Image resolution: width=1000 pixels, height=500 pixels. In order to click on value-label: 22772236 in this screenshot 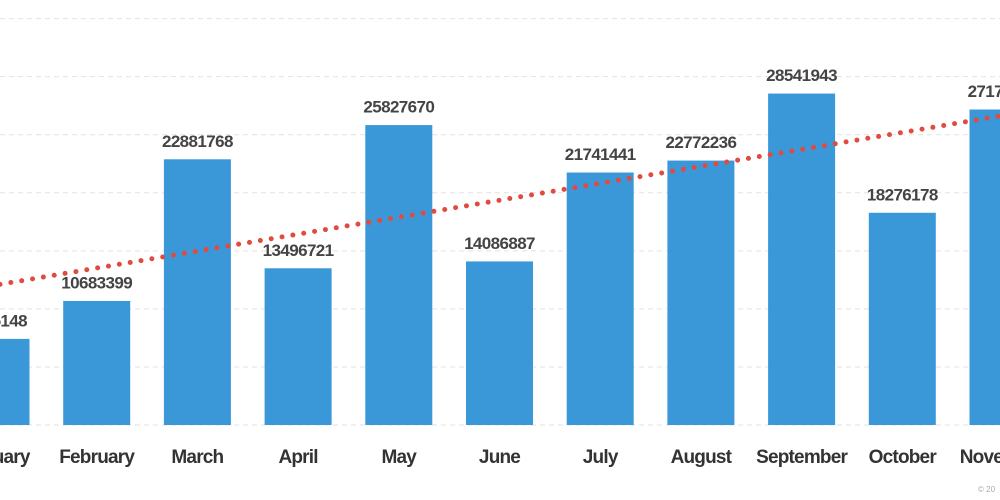, I will do `click(700, 142)`.